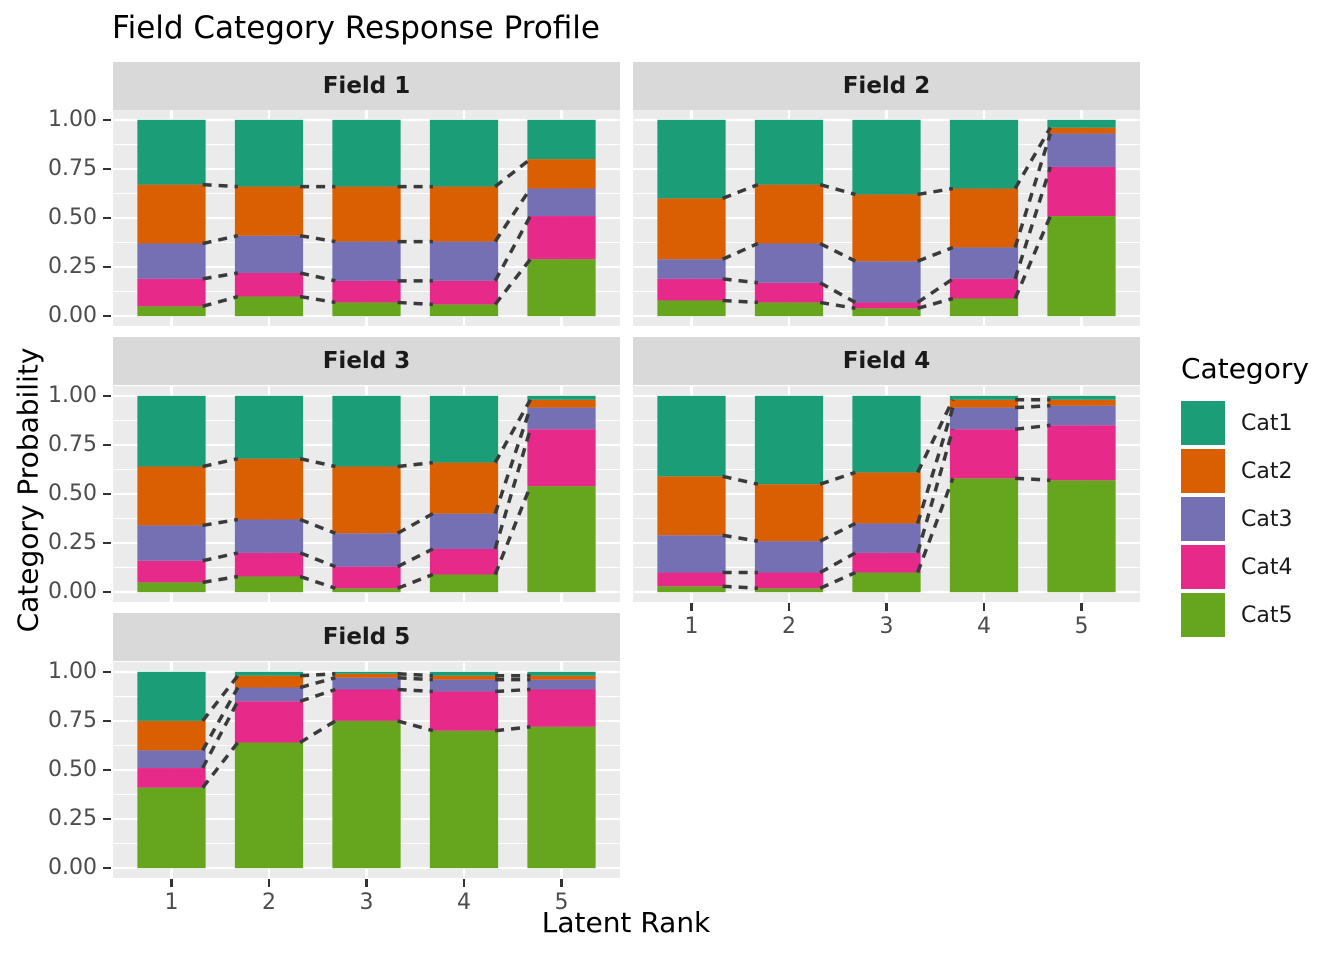 This screenshot has height=960, width=1344. Describe the element at coordinates (366, 86) in the screenshot. I see `facet-strip-label: Field 1` at that location.